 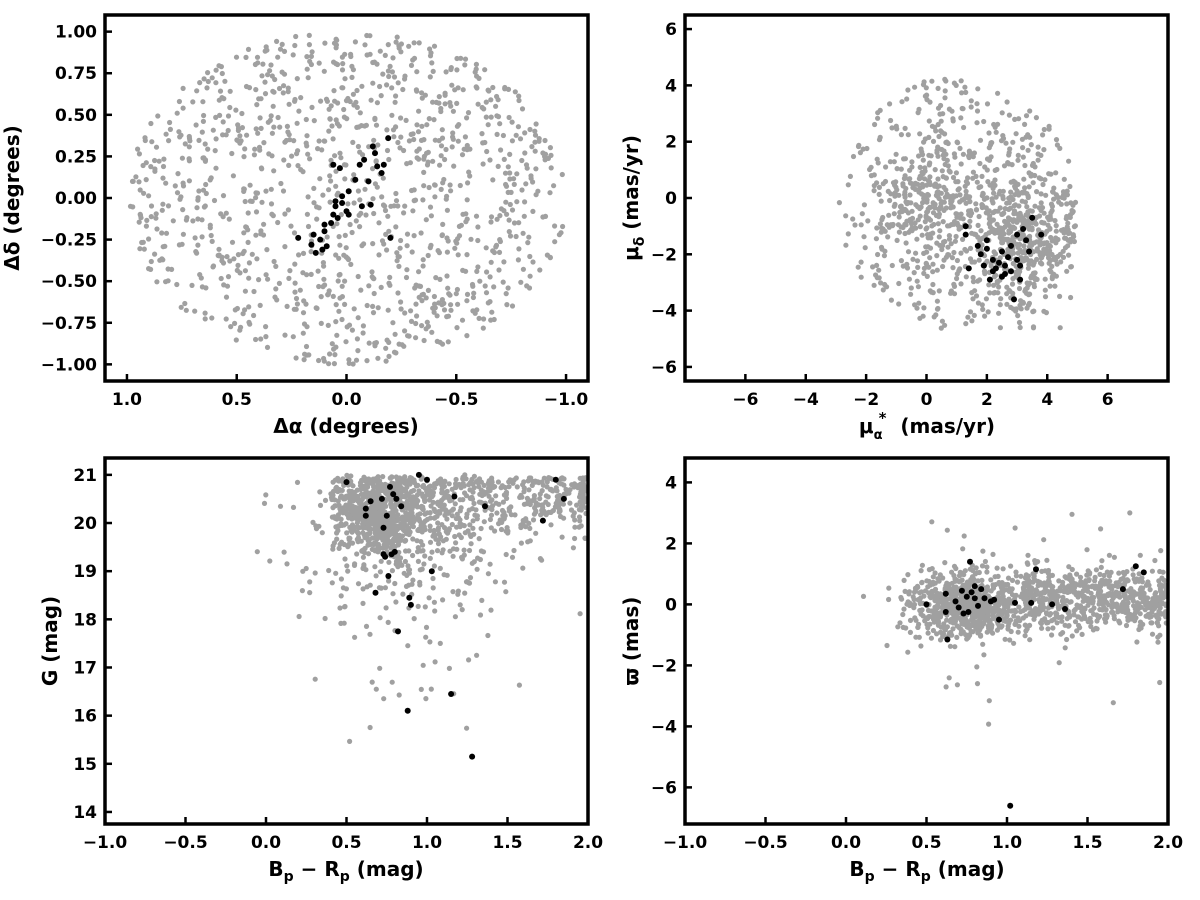 What do you see at coordinates (640, 241) in the screenshot?
I see `y-axis-label-subscript: δ` at bounding box center [640, 241].